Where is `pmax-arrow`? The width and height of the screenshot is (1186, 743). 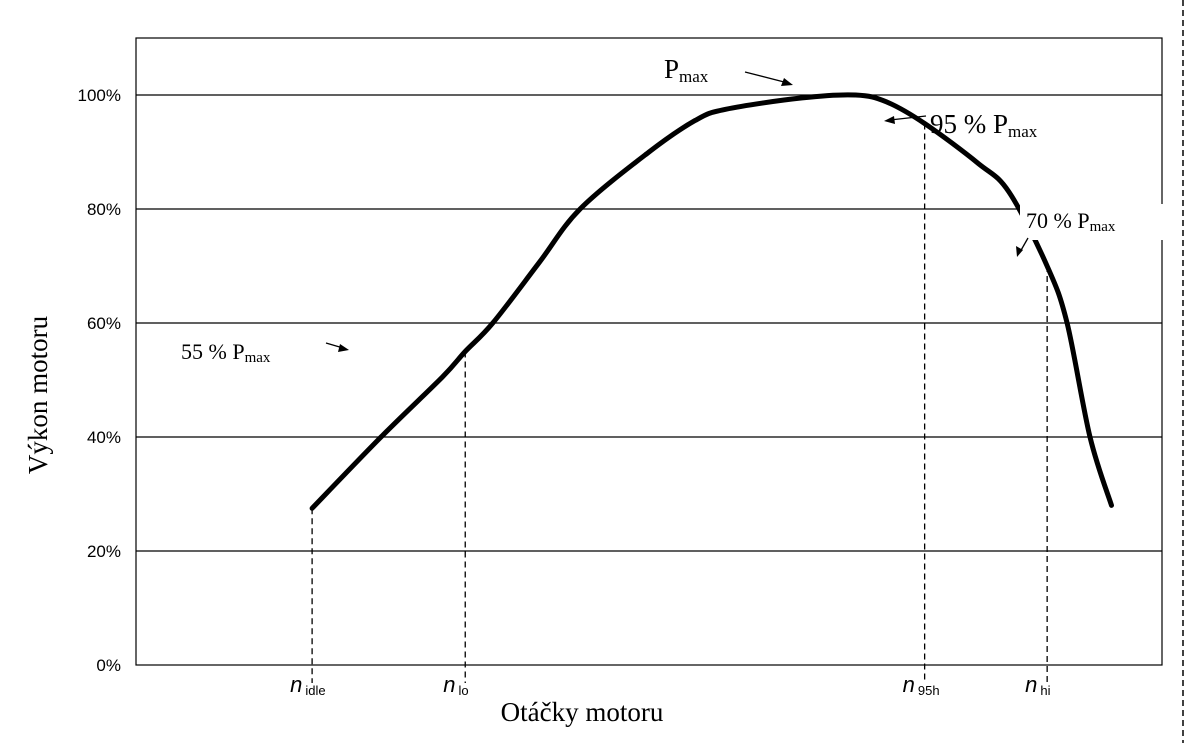 pmax-arrow is located at coordinates (766, 77).